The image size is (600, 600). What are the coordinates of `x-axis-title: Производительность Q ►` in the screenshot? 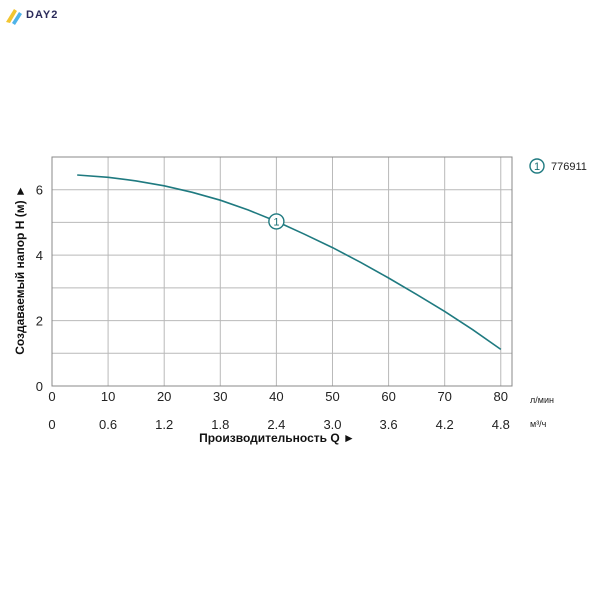 It's located at (277, 438).